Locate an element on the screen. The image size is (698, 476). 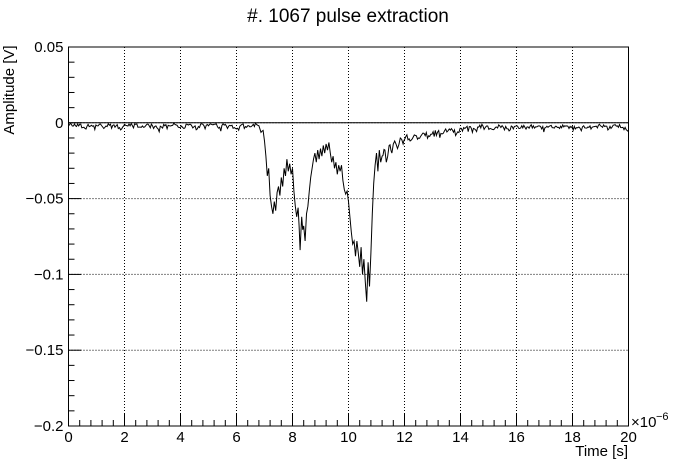
y-tick-label: −0.05 is located at coordinates (45, 199).